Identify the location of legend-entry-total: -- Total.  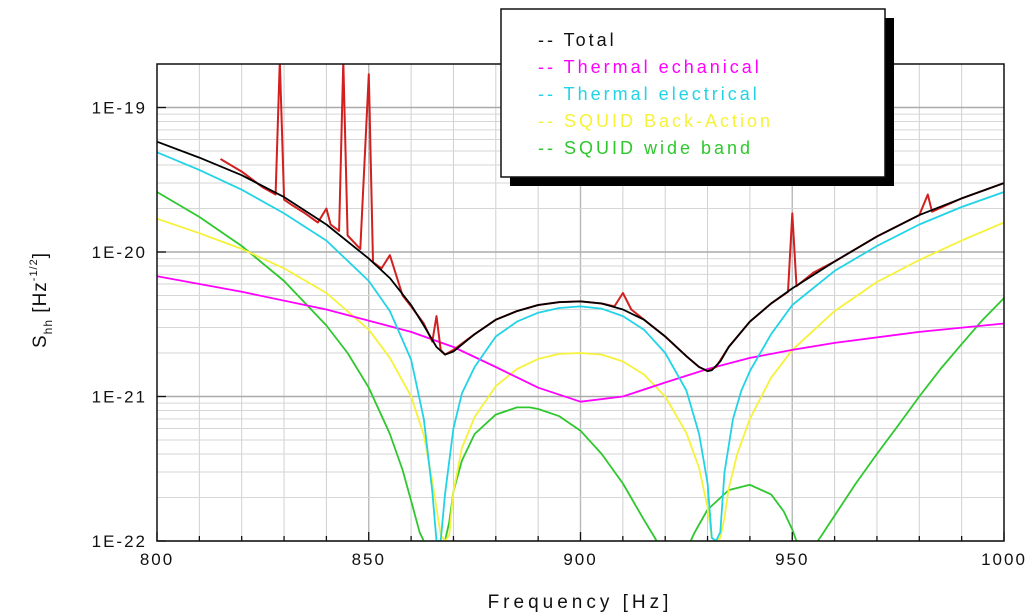
(577, 40).